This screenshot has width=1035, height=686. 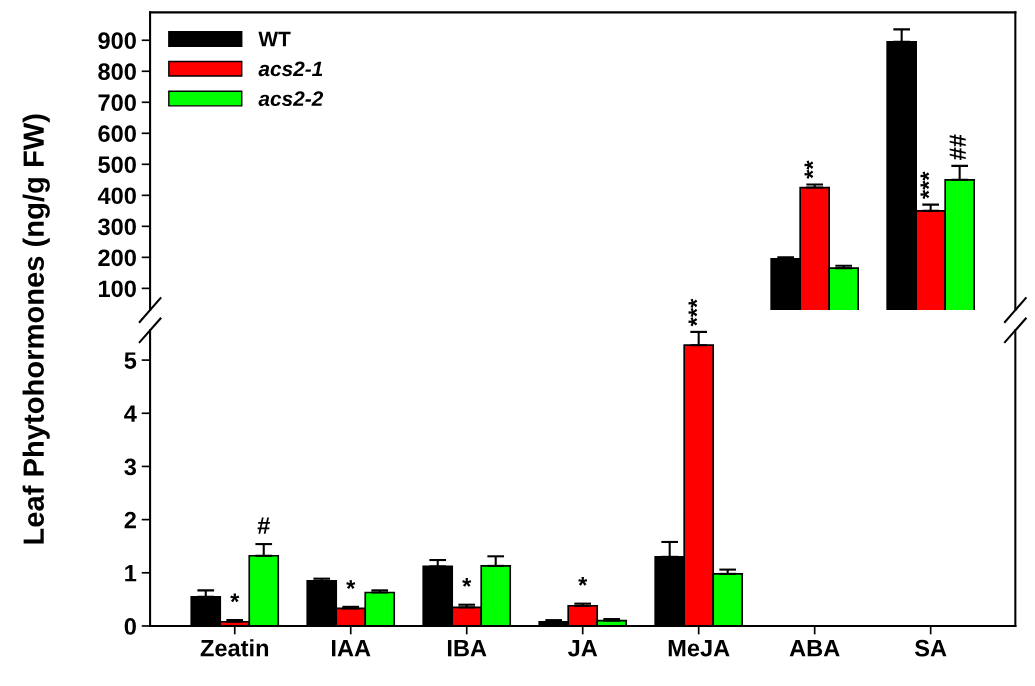 I want to click on y-tick-label: 800, so click(x=117, y=72).